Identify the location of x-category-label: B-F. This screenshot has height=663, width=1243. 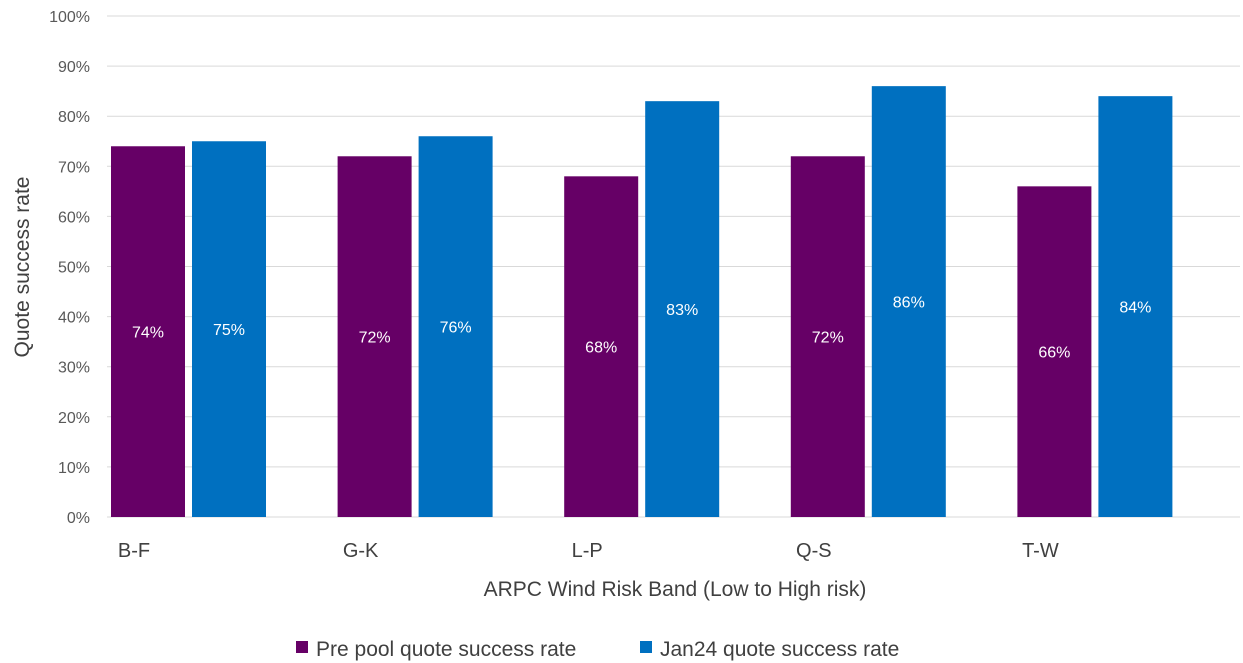
(134, 551).